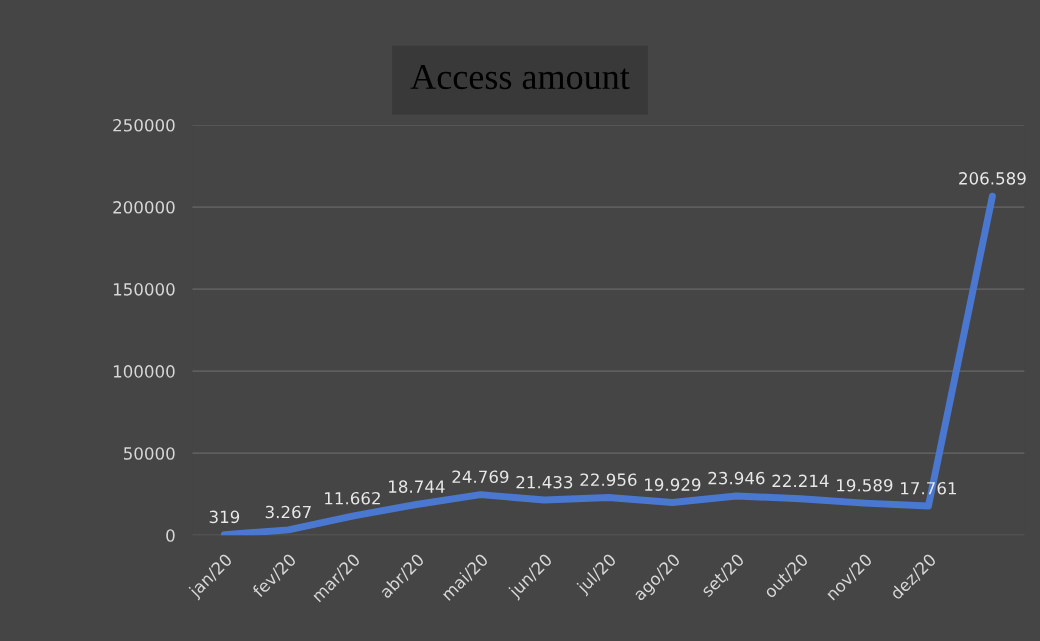 Image resolution: width=1040 pixels, height=641 pixels. What do you see at coordinates (144, 371) in the screenshot?
I see `y-tick-label: 100000` at bounding box center [144, 371].